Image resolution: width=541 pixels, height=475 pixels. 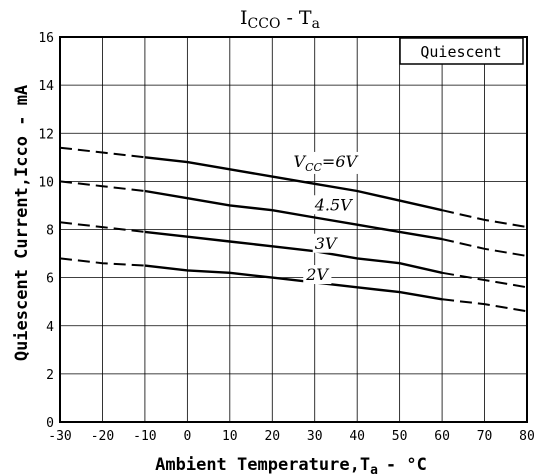 What do you see at coordinates (527, 436) in the screenshot?
I see `x-tick-label: 80` at bounding box center [527, 436].